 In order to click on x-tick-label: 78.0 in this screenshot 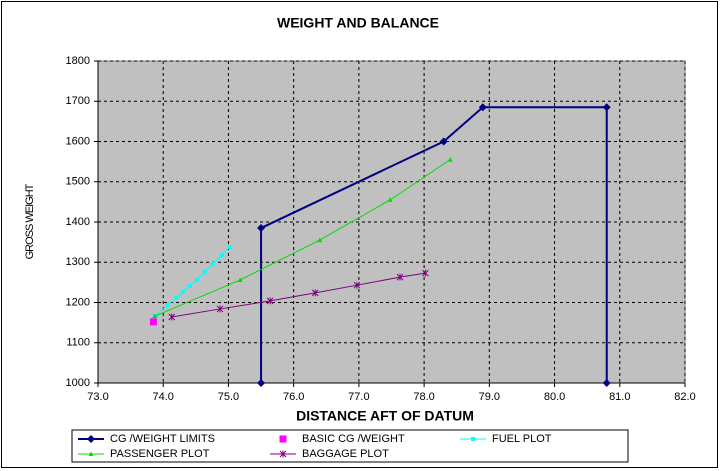, I will do `click(423, 397)`.